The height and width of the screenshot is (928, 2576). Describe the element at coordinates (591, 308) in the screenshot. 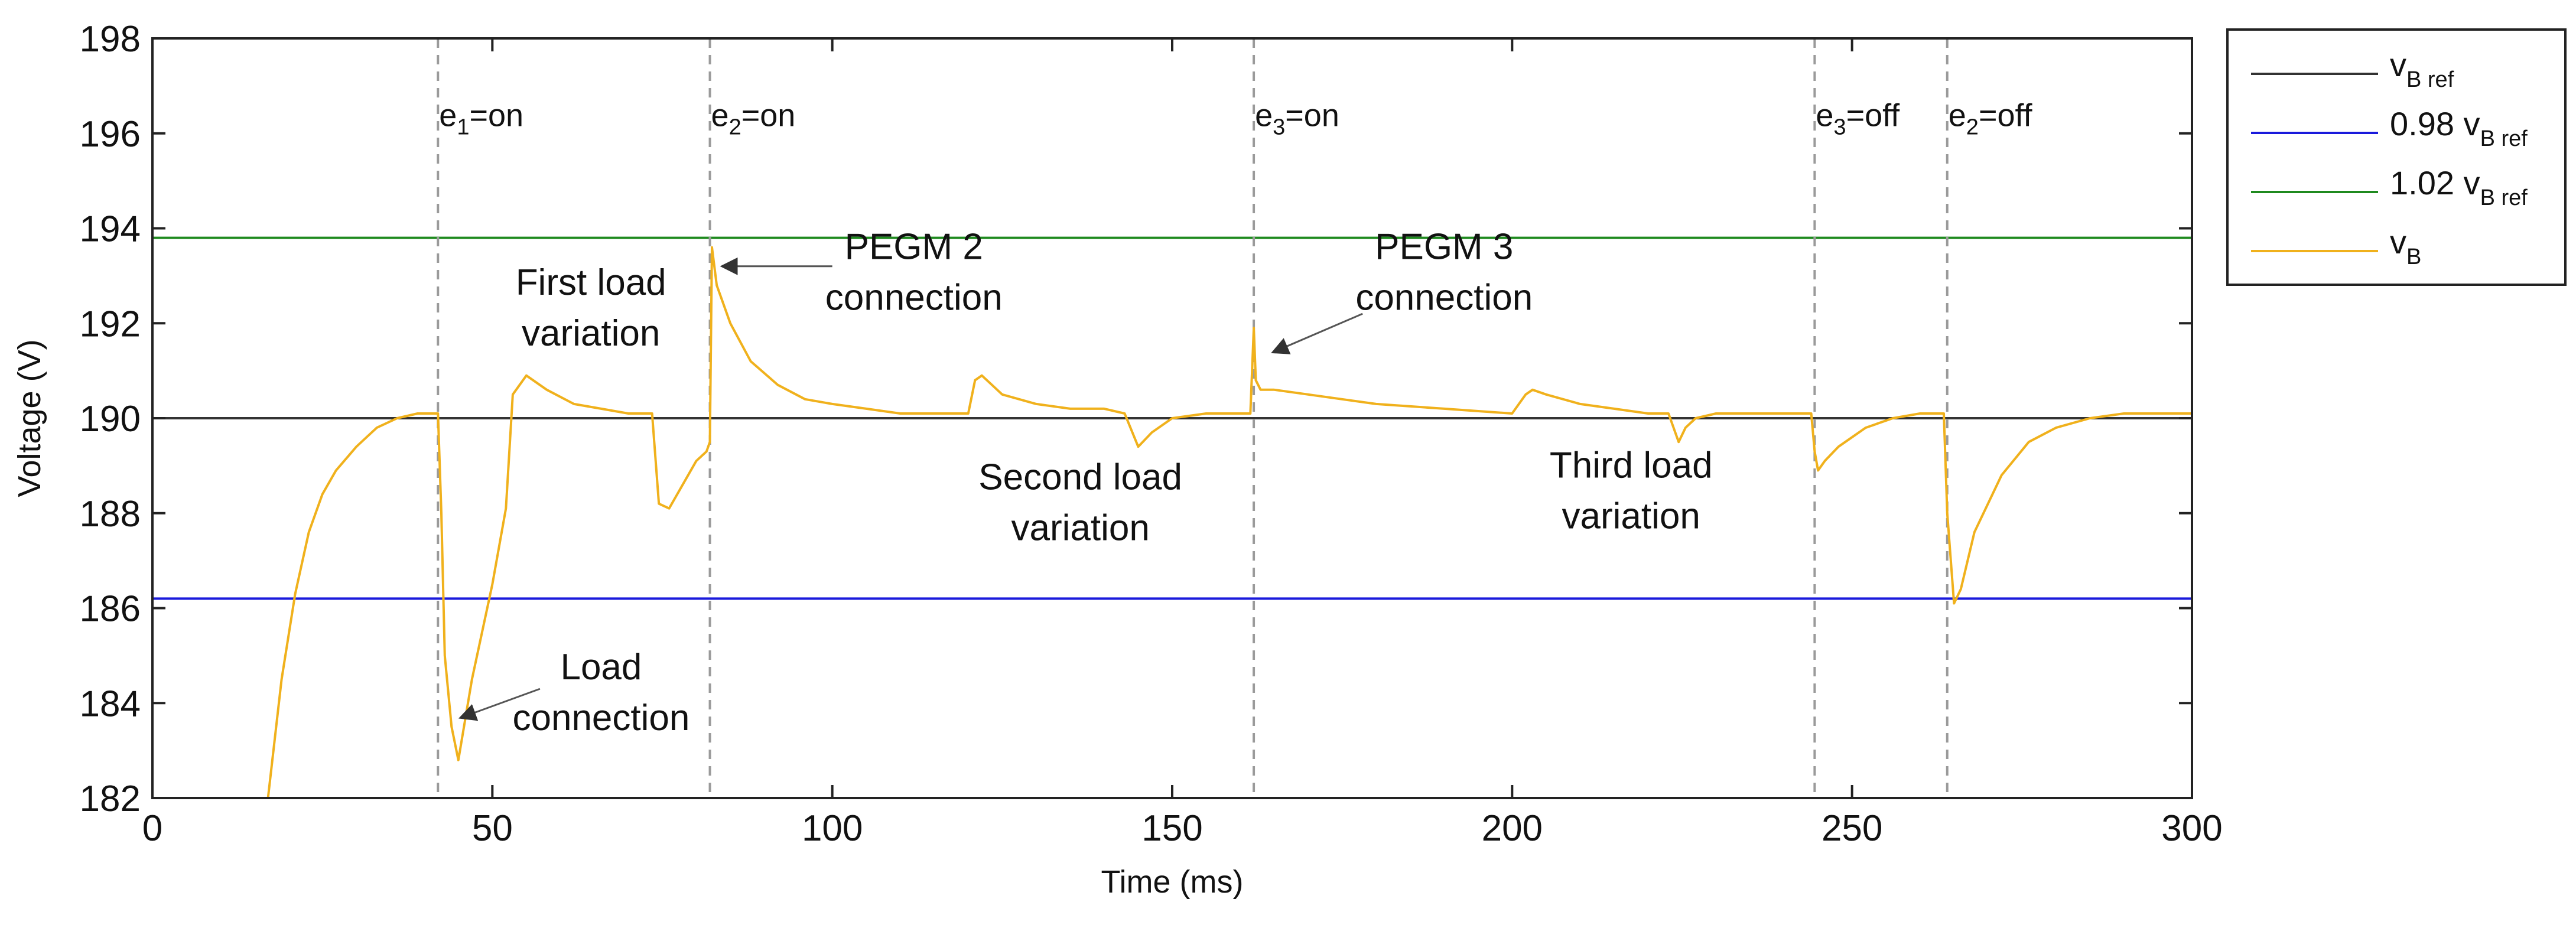

I see `annotation-1: First load variation` at that location.